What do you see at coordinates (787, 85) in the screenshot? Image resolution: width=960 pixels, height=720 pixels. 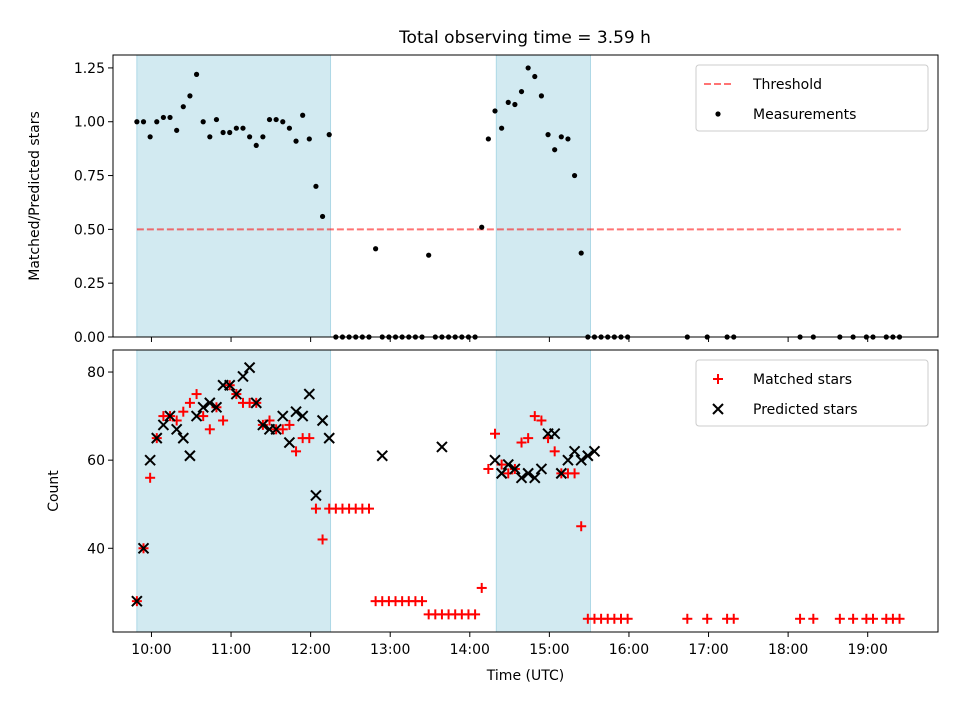 I see `legend-label: Threshold` at bounding box center [787, 85].